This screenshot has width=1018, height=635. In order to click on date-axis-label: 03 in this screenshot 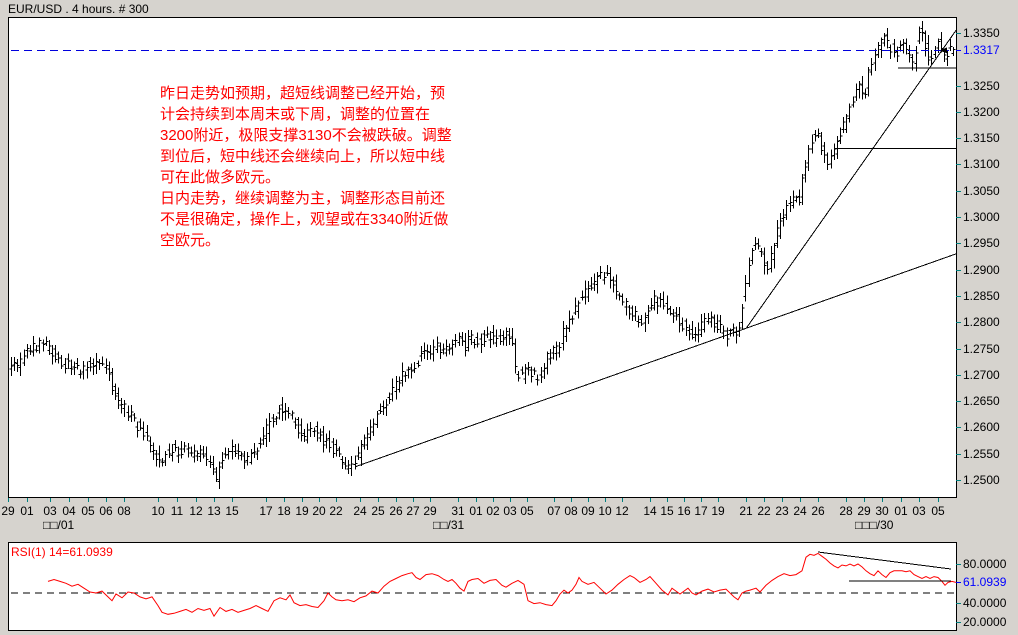, I will do `click(919, 511)`.